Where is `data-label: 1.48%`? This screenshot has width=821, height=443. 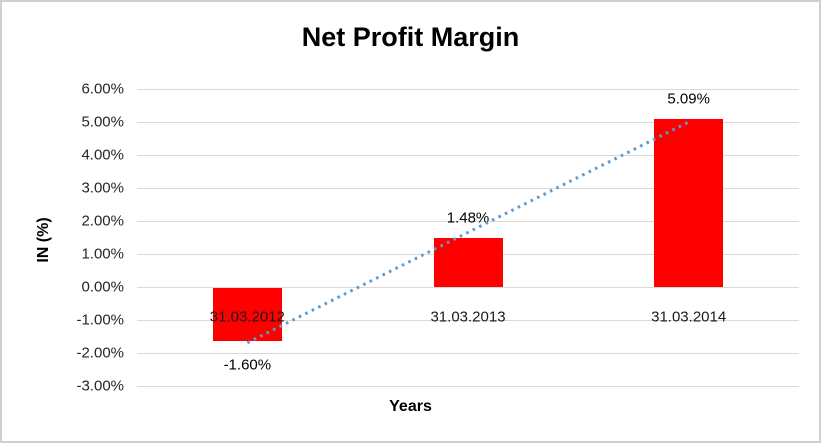
data-label: 1.48% is located at coordinates (468, 218).